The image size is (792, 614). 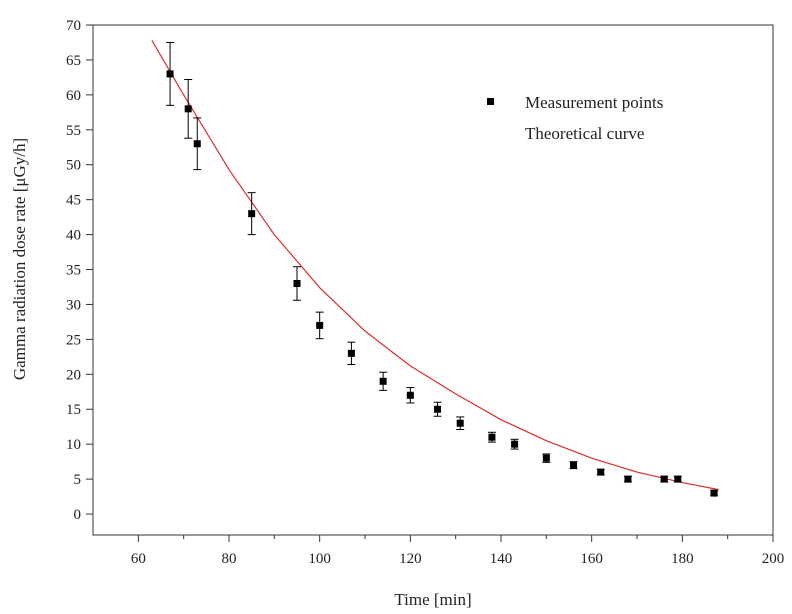 I want to click on y-tick-label: 0, so click(x=78, y=515).